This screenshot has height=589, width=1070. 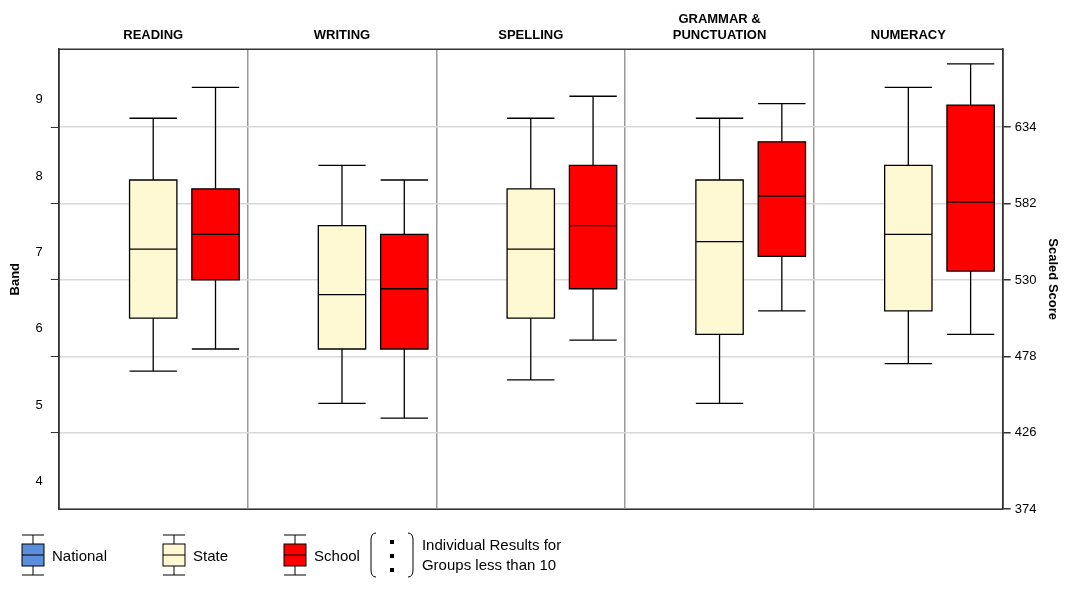 What do you see at coordinates (153, 34) in the screenshot?
I see `x-tick-label: READING` at bounding box center [153, 34].